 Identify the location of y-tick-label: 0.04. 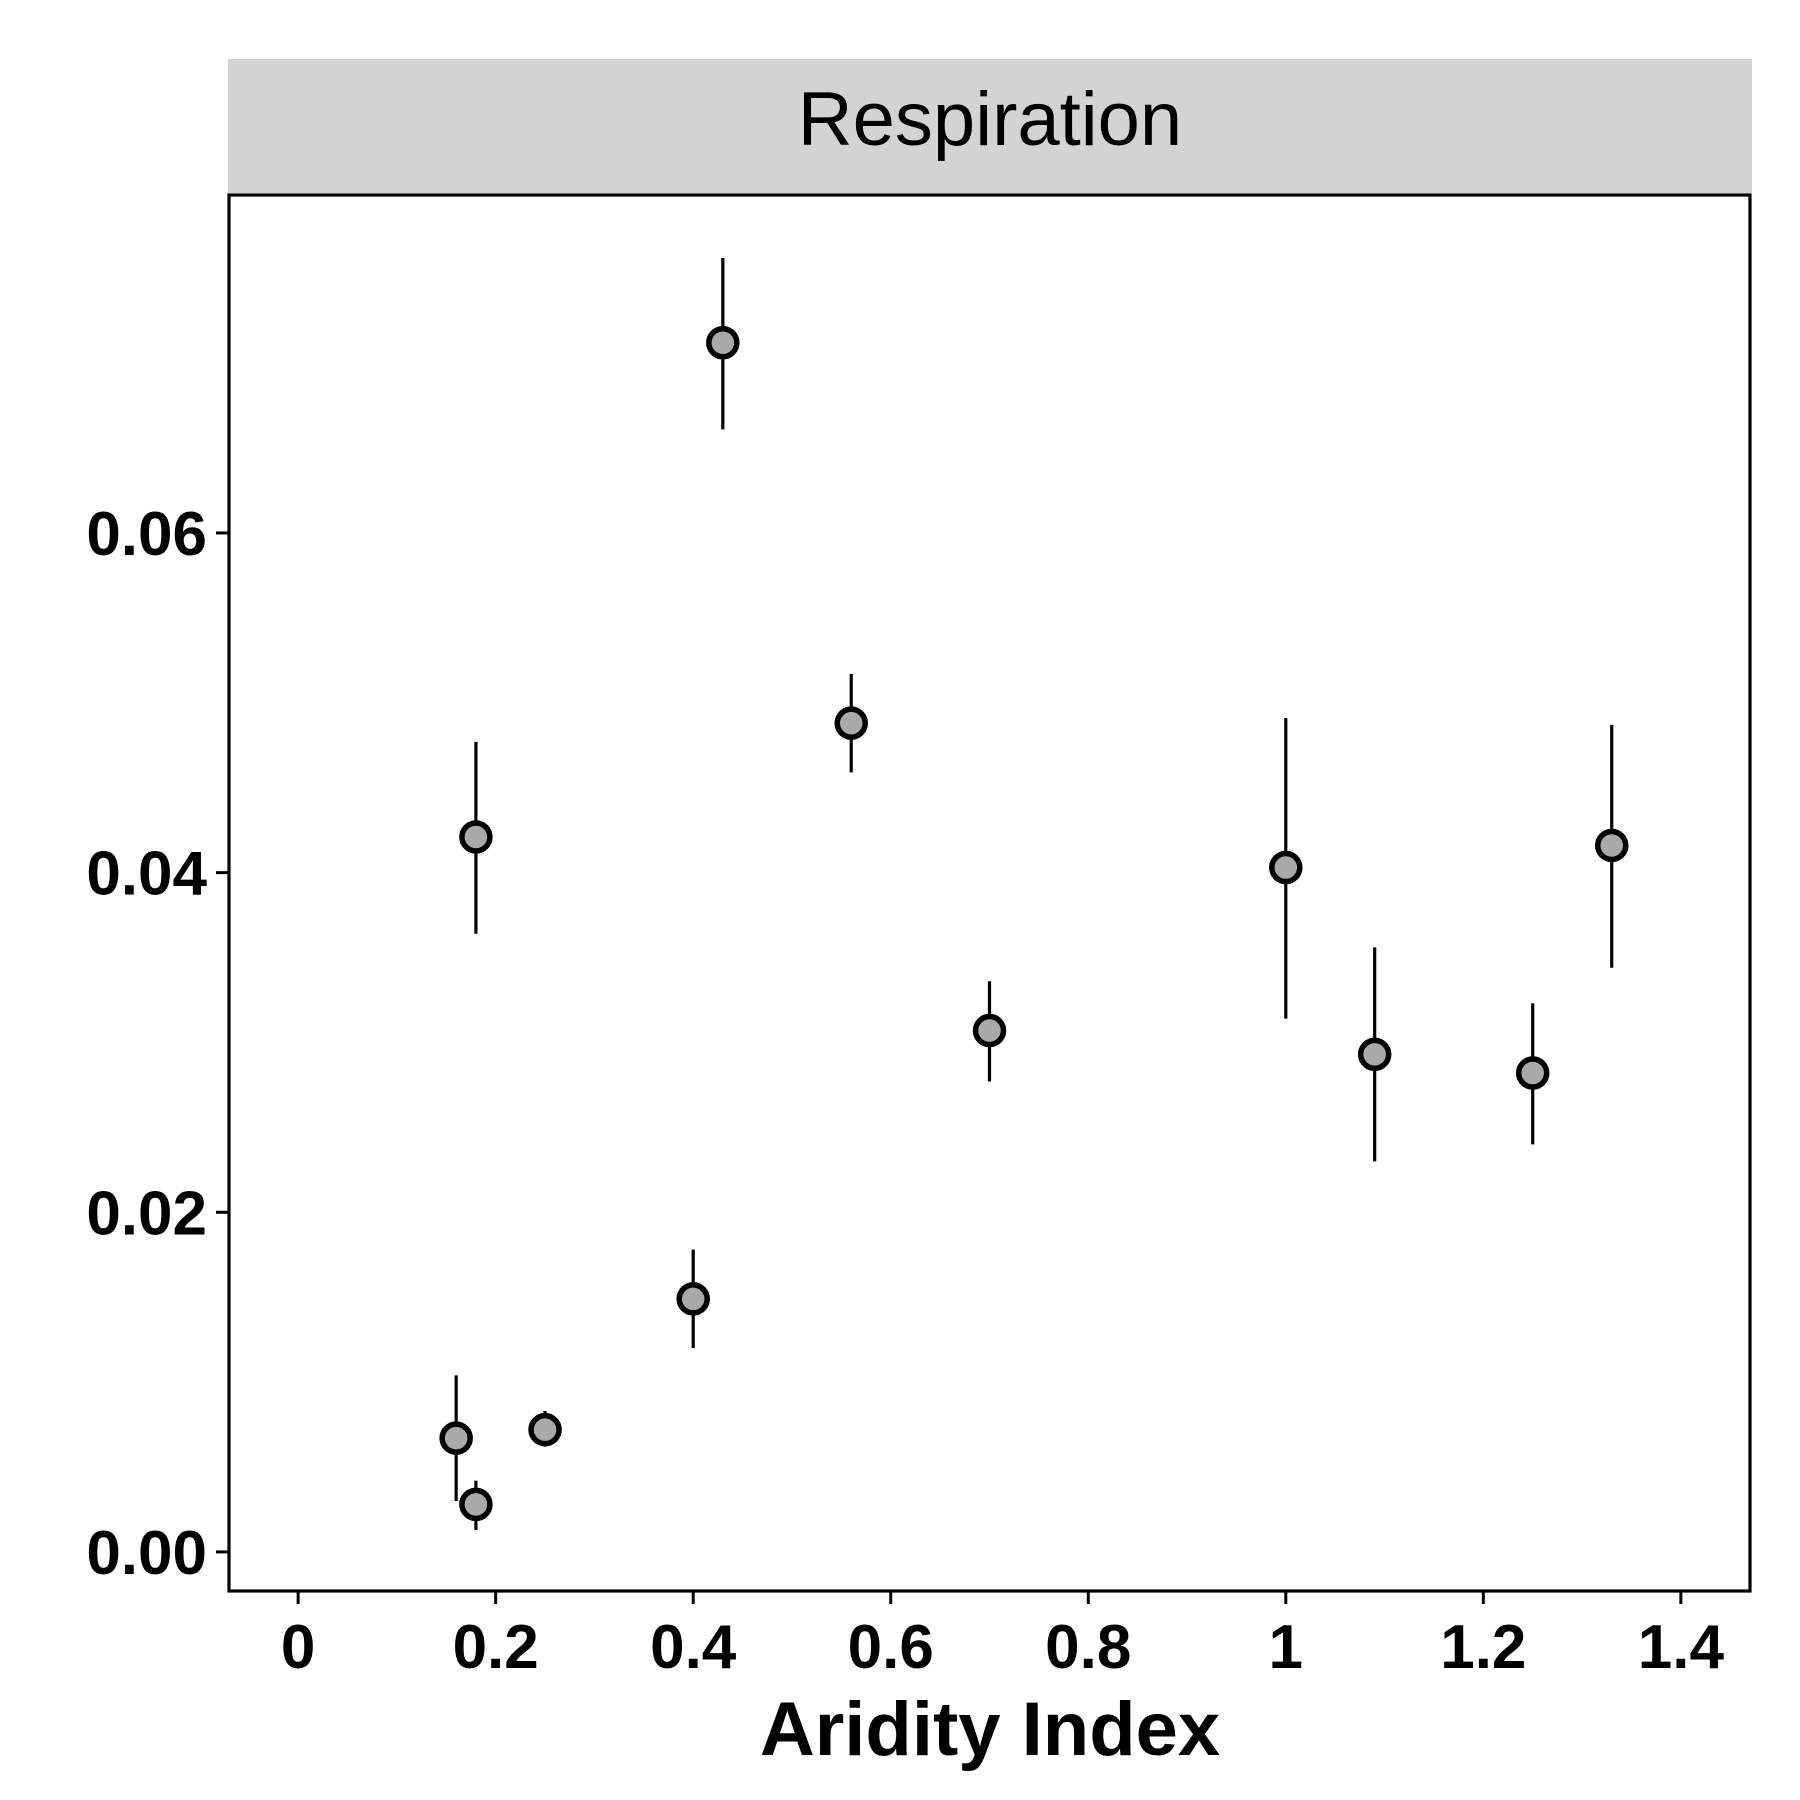
(146, 874).